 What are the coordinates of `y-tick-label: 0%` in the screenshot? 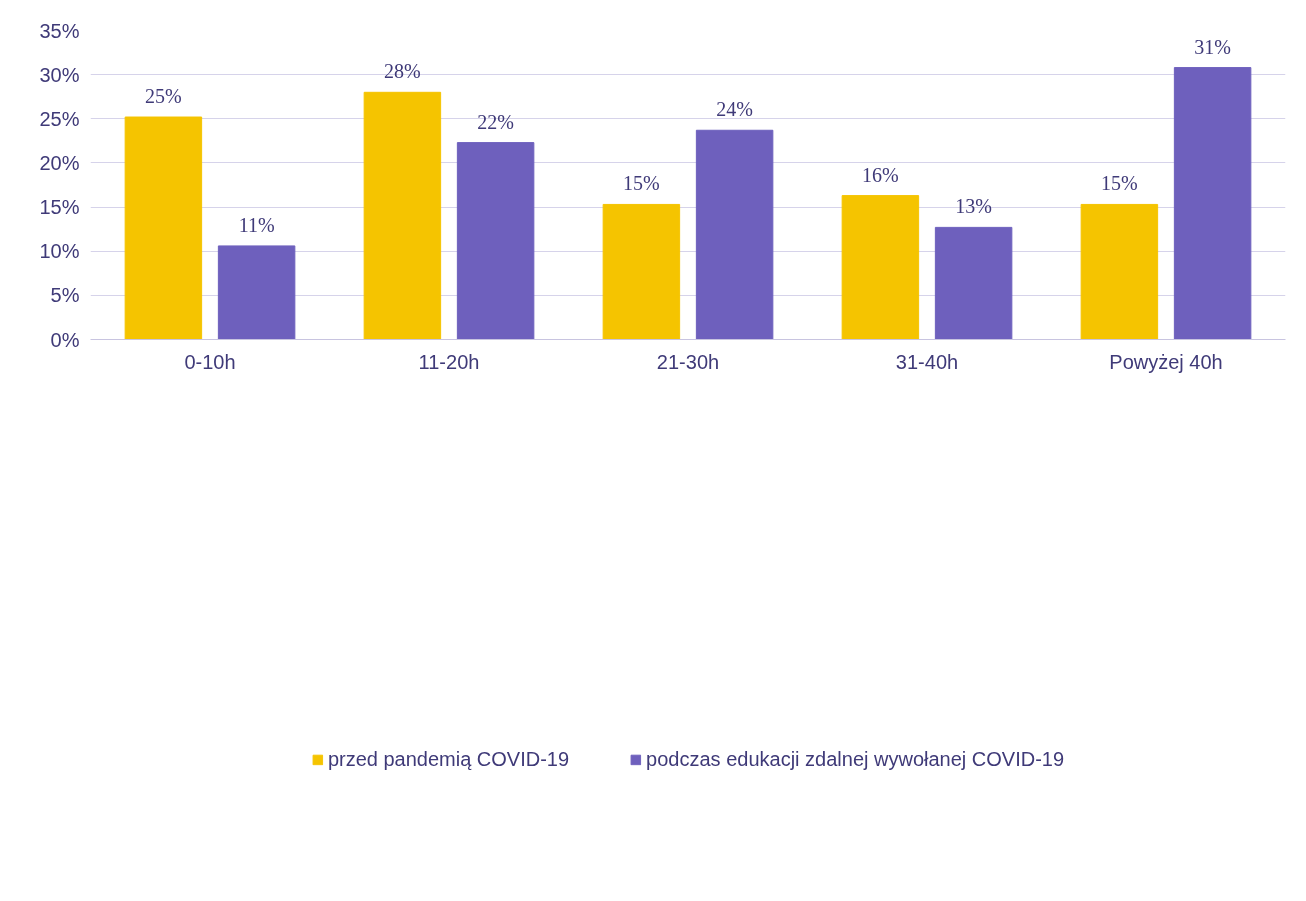 It's located at (65, 339).